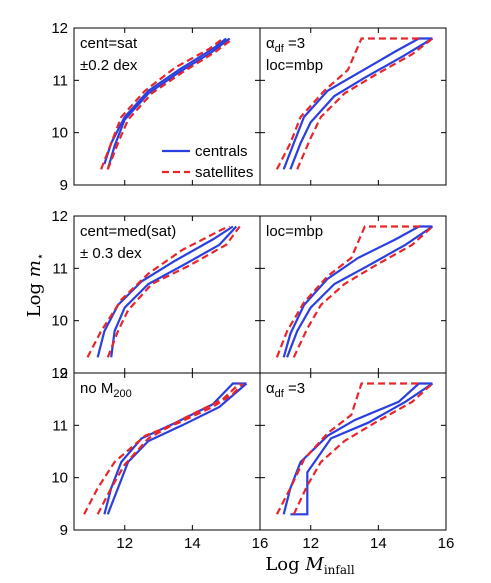 The width and height of the screenshot is (491, 583). What do you see at coordinates (109, 43) in the screenshot?
I see `panel-label: cent=sat` at bounding box center [109, 43].